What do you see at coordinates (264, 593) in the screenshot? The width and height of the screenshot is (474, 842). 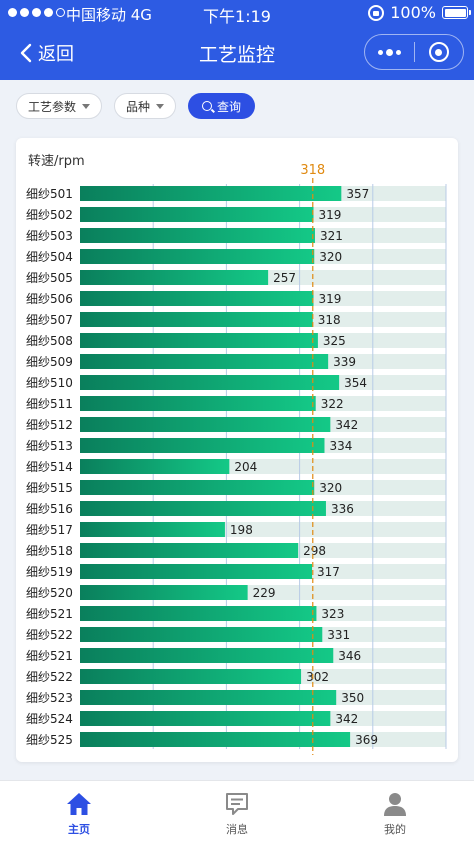 I see `value-label: 229` at bounding box center [264, 593].